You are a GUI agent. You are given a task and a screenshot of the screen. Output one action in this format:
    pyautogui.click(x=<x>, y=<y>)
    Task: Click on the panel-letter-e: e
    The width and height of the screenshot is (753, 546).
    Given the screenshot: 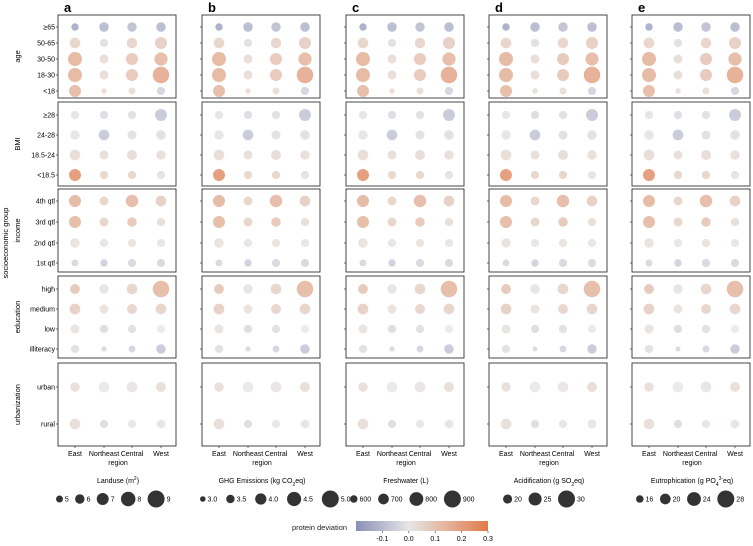 What is the action you would take?
    pyautogui.click(x=641, y=7)
    